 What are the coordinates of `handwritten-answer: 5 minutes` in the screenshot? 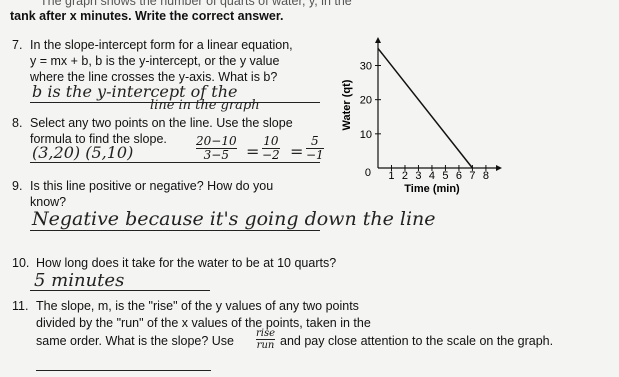 It's located at (79, 280).